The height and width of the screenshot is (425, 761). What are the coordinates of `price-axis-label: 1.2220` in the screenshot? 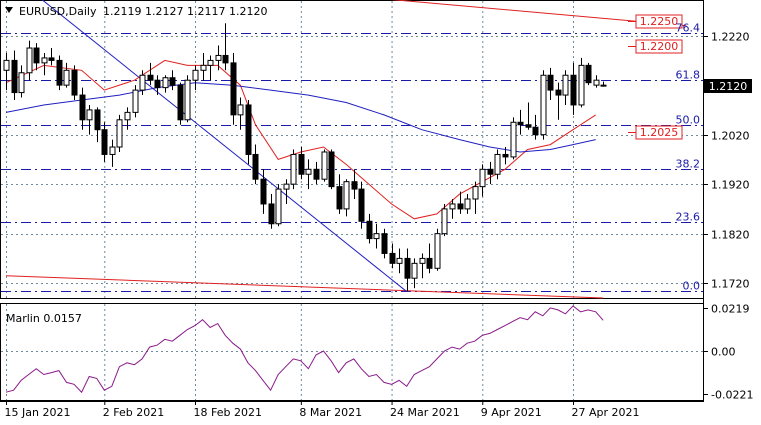 It's located at (730, 37).